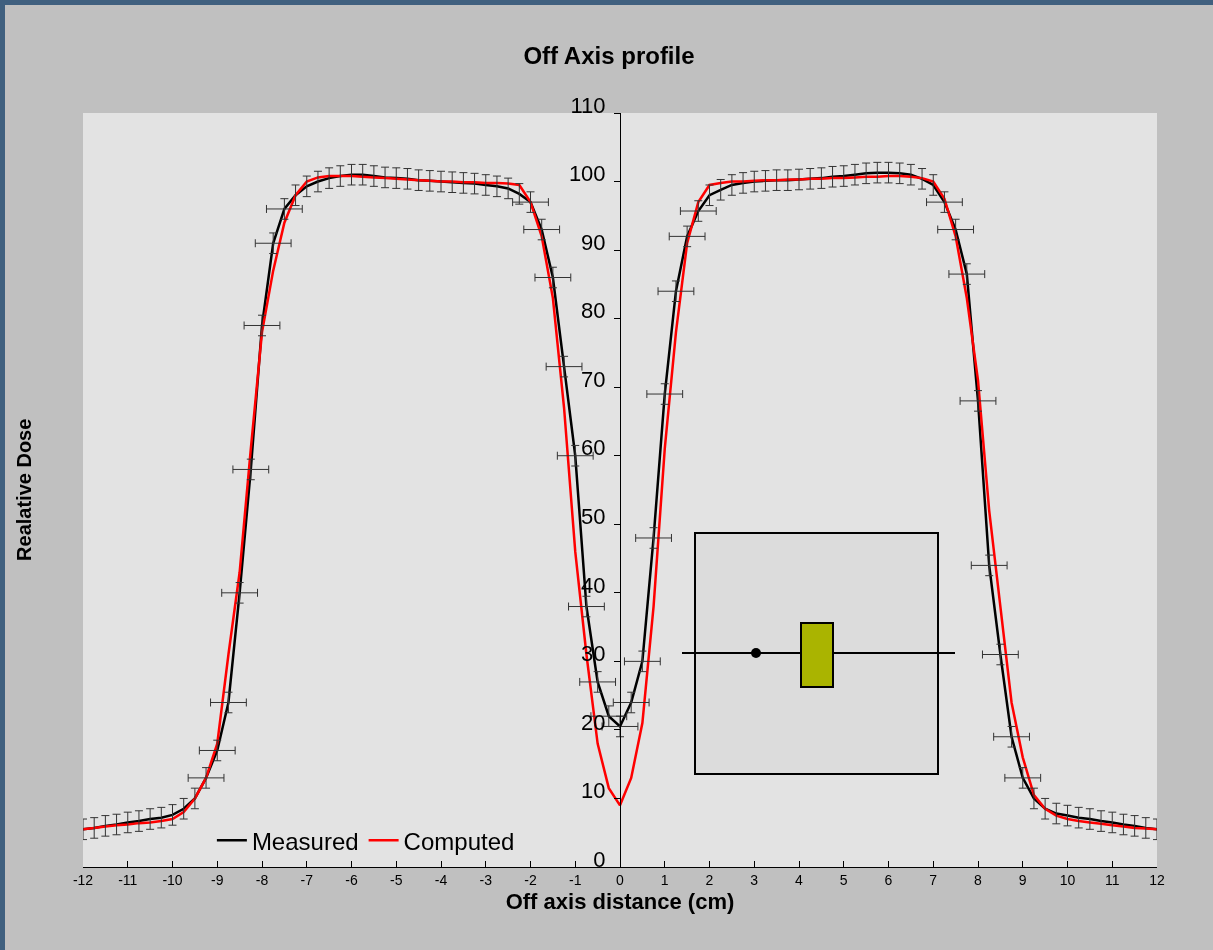 The width and height of the screenshot is (1213, 950). What do you see at coordinates (305, 841) in the screenshot?
I see `legend-label: Measured` at bounding box center [305, 841].